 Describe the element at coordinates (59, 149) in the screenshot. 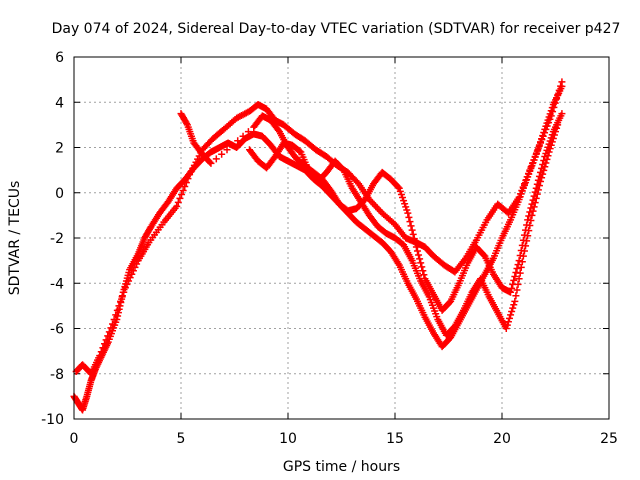

I see `y-tick-label: 2` at that location.